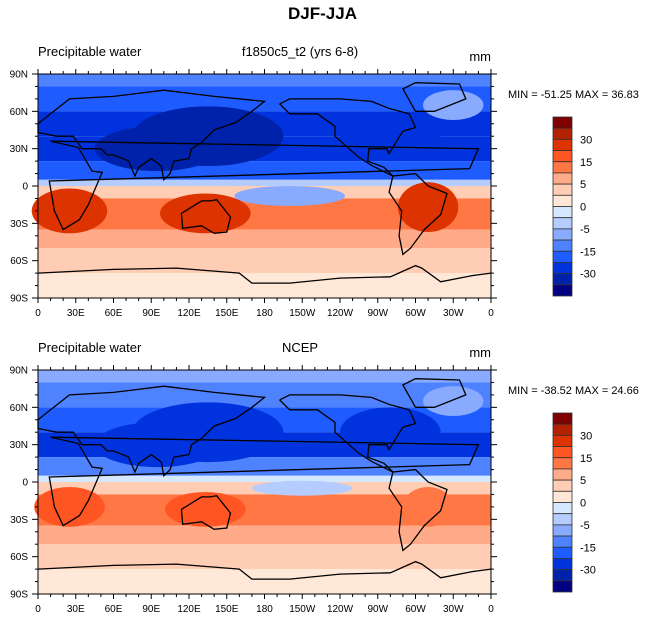 This screenshot has width=645, height=640. What do you see at coordinates (19, 408) in the screenshot?
I see `y-tick-label: 60N` at bounding box center [19, 408].